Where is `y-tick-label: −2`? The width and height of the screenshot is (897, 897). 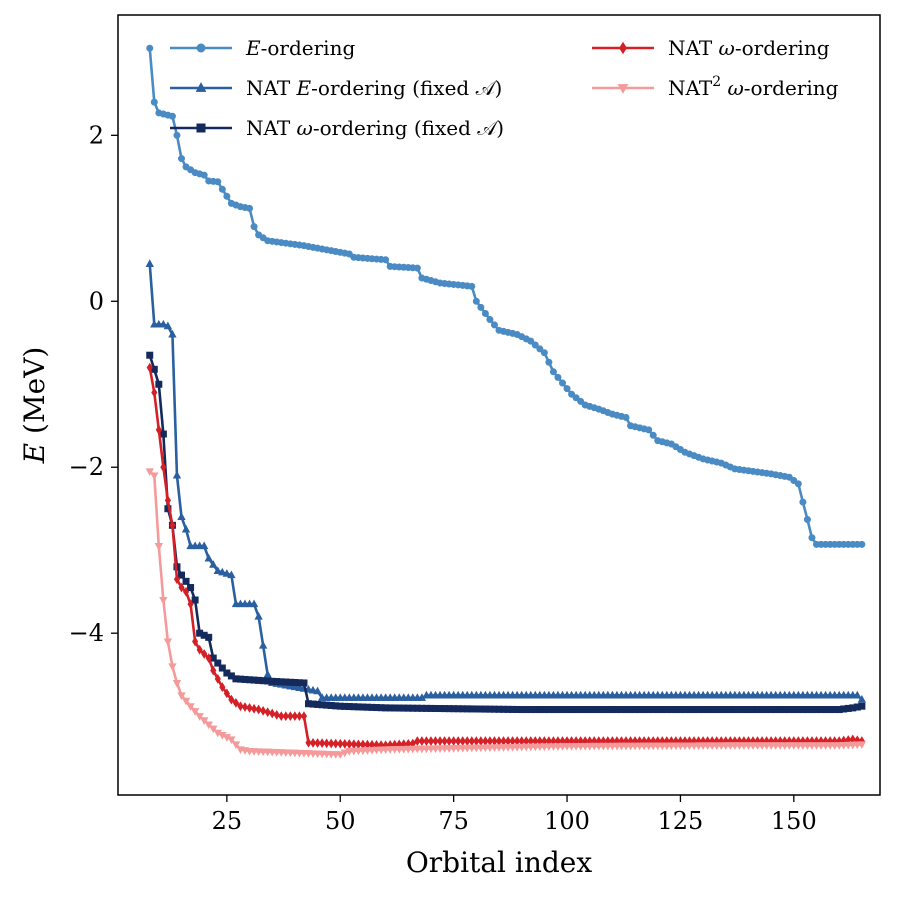
y-tick-label: −2 is located at coordinates (86, 467).